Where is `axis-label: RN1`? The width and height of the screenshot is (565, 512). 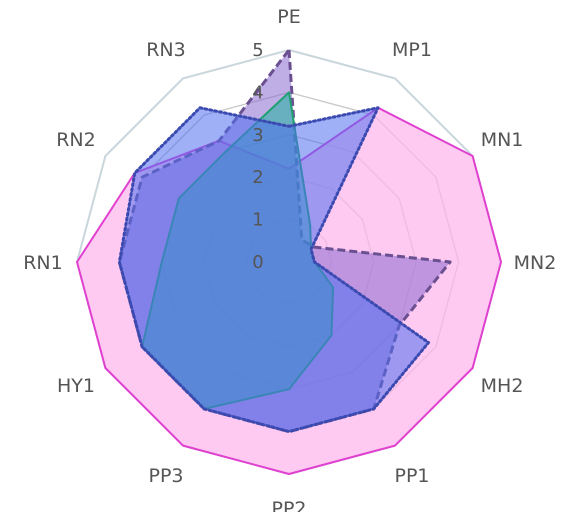 axis-label: RN1 is located at coordinates (43, 263).